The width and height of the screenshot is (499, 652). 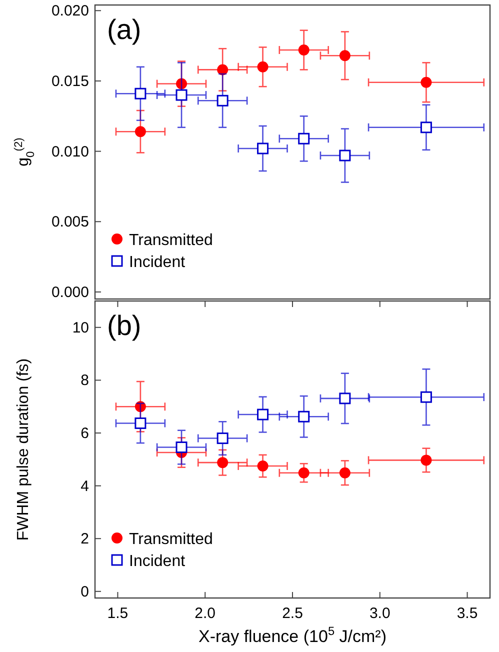 What do you see at coordinates (84, 539) in the screenshot?
I see `y-tick-label: 2` at bounding box center [84, 539].